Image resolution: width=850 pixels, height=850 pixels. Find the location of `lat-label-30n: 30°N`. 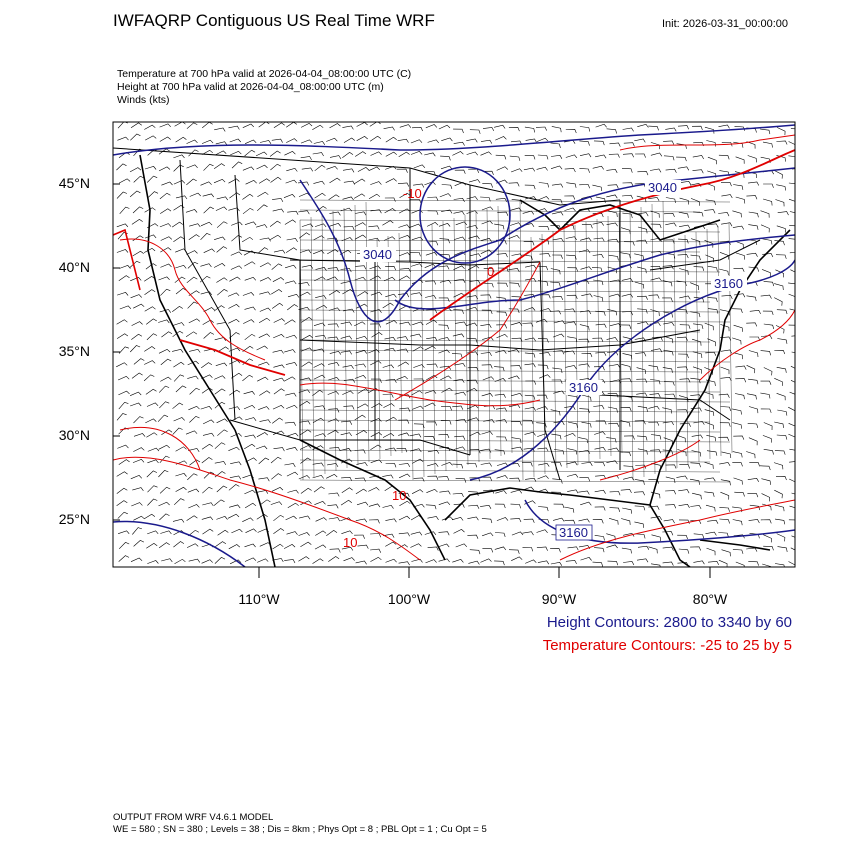

lat-label-30n: 30°N is located at coordinates (74, 435).